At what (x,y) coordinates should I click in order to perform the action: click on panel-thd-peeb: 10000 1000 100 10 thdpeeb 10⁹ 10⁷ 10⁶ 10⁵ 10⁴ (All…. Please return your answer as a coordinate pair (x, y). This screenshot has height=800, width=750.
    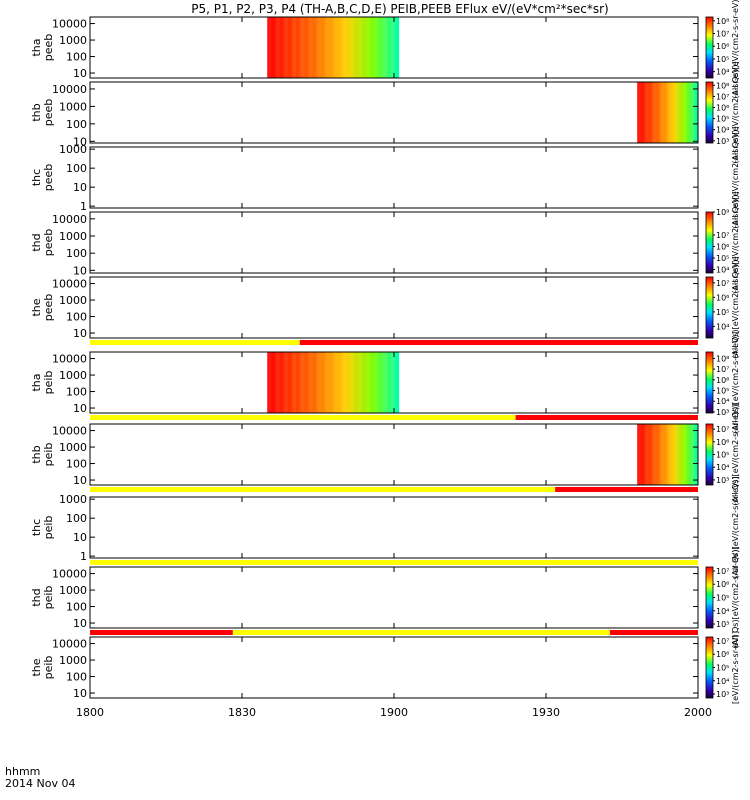
    Looking at the image, I should click on (385, 242).